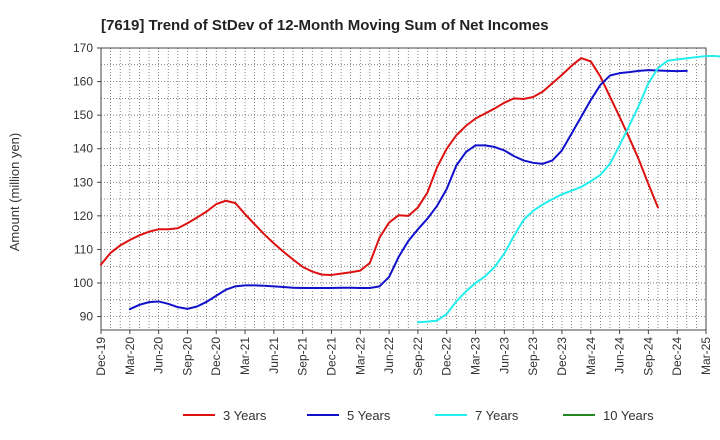  I want to click on x-tick-label: Jun-20, so click(159, 355).